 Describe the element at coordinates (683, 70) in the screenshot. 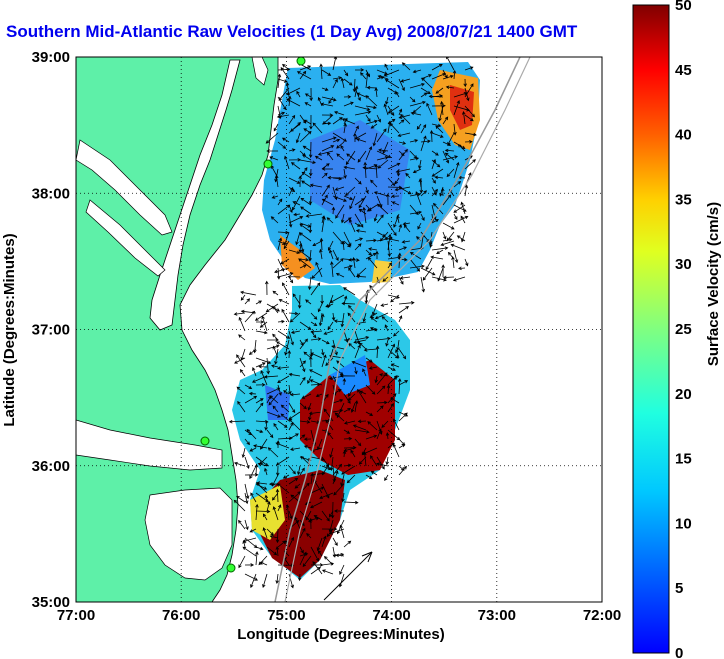

I see `colorbar-tick-label: 45` at that location.